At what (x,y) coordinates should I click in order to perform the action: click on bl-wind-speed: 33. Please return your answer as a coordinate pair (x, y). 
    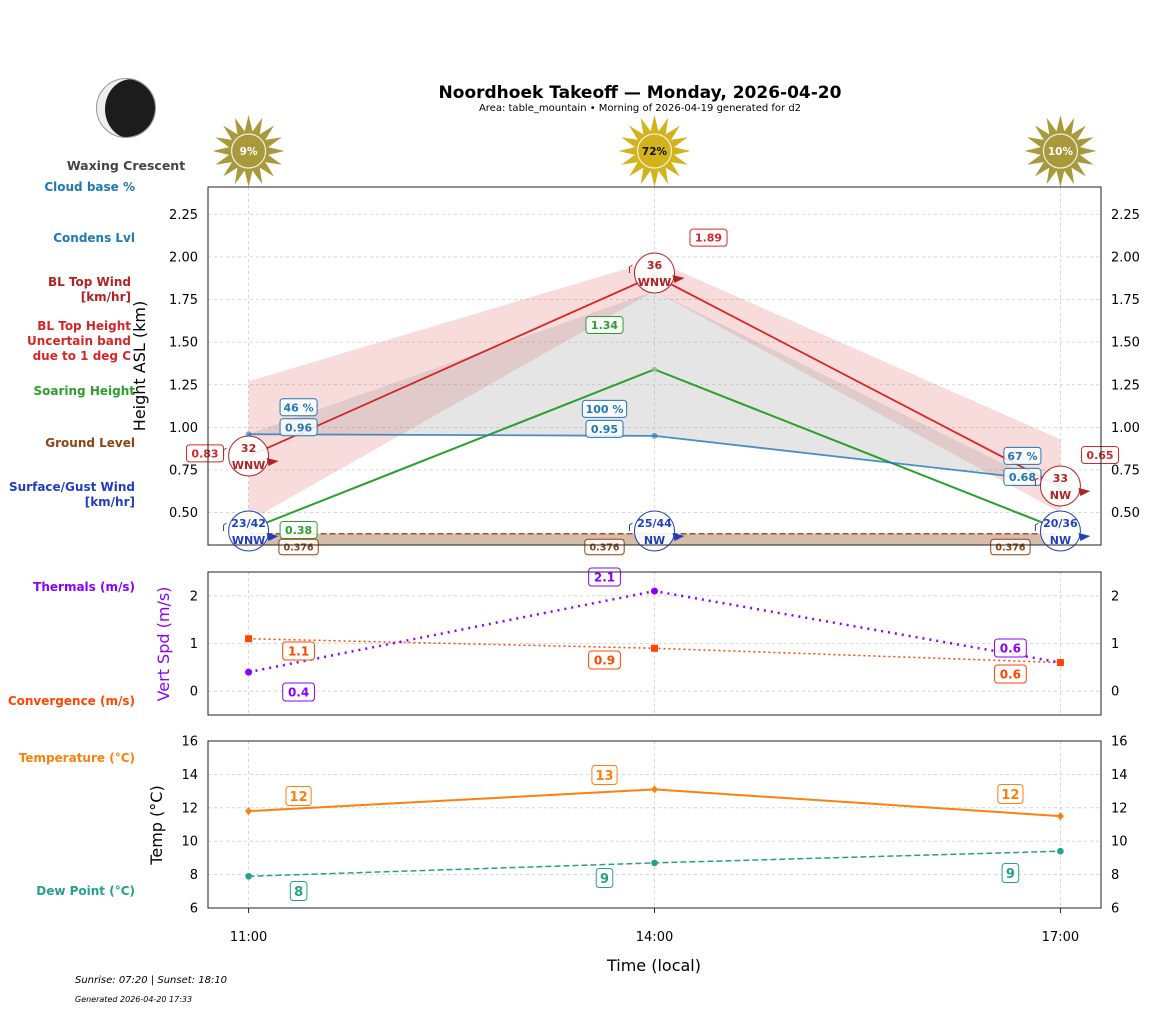
    Looking at the image, I should click on (1060, 478).